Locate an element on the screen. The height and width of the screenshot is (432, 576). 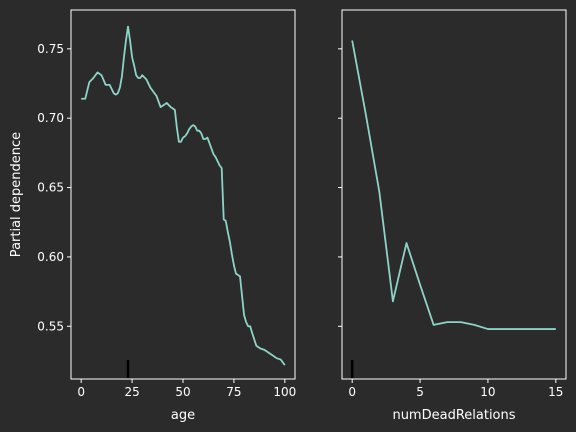
y-axis-label: Partial dependence is located at coordinates (16, 194).